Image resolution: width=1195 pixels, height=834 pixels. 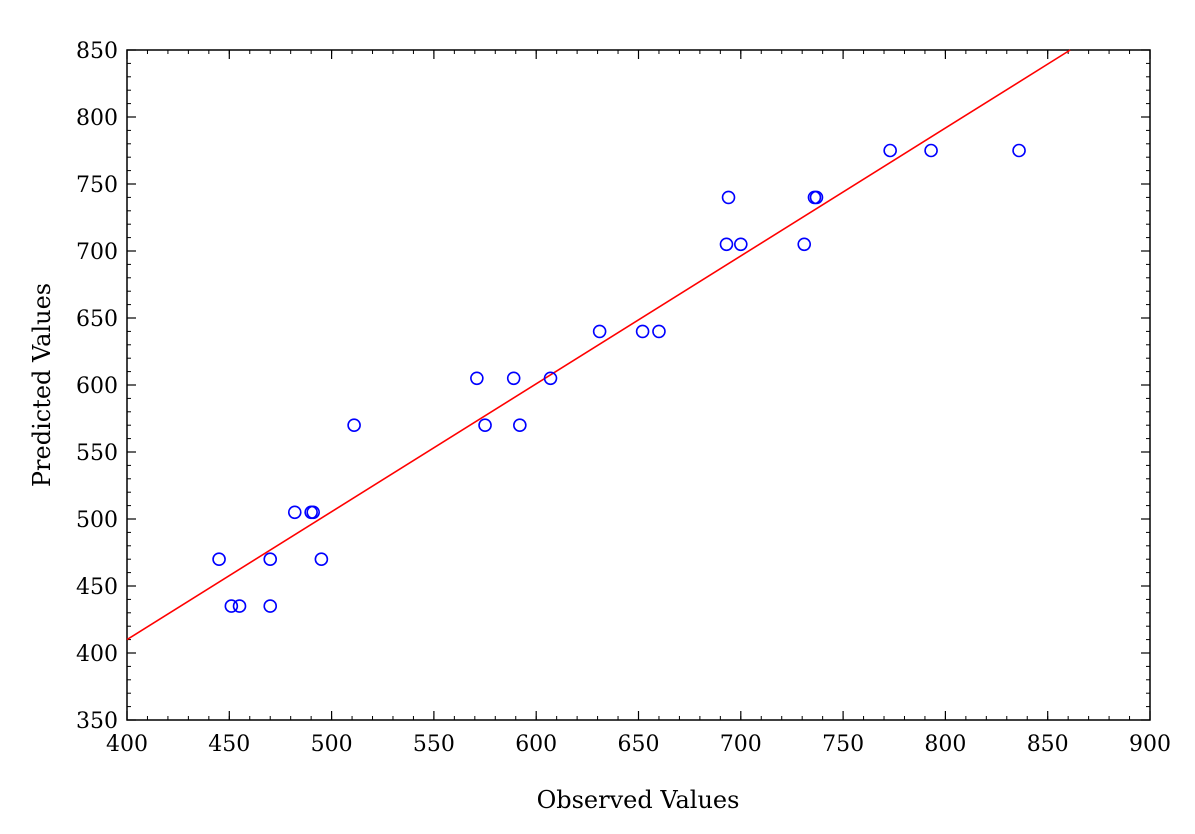 I want to click on x-tick-label: 750, so click(x=843, y=744).